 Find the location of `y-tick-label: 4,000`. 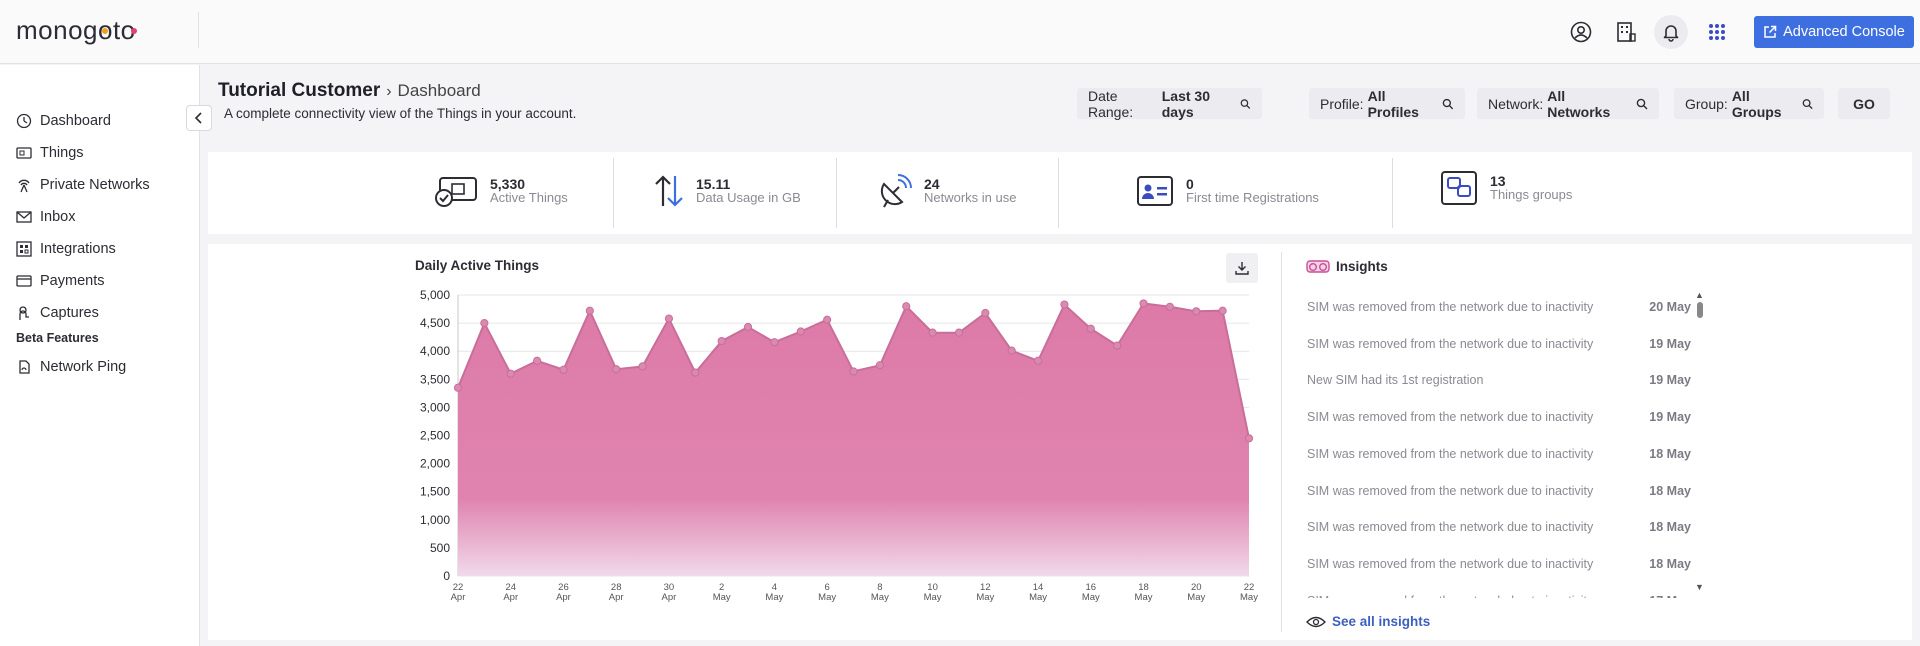

y-tick-label: 4,000 is located at coordinates (435, 351).